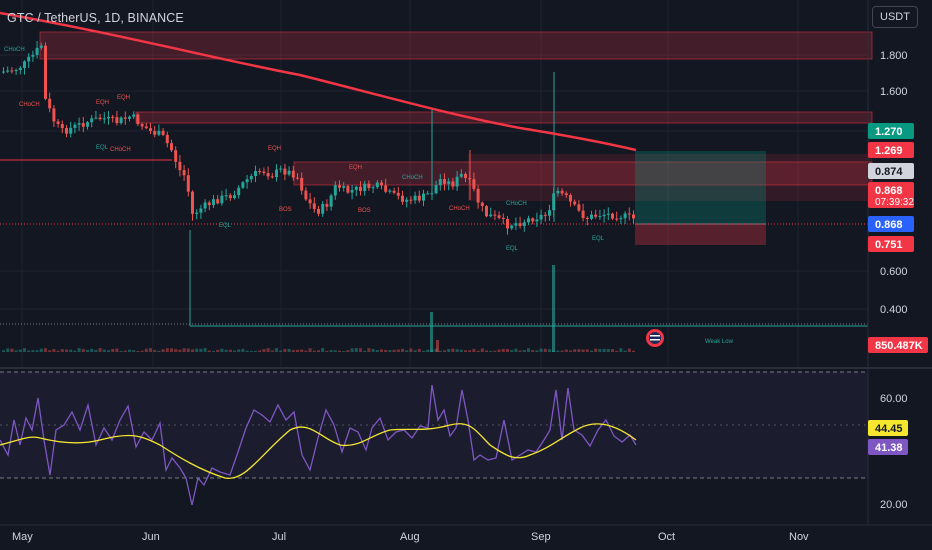 This screenshot has width=932, height=550. I want to click on annotation-label: Weak Low, so click(719, 342).